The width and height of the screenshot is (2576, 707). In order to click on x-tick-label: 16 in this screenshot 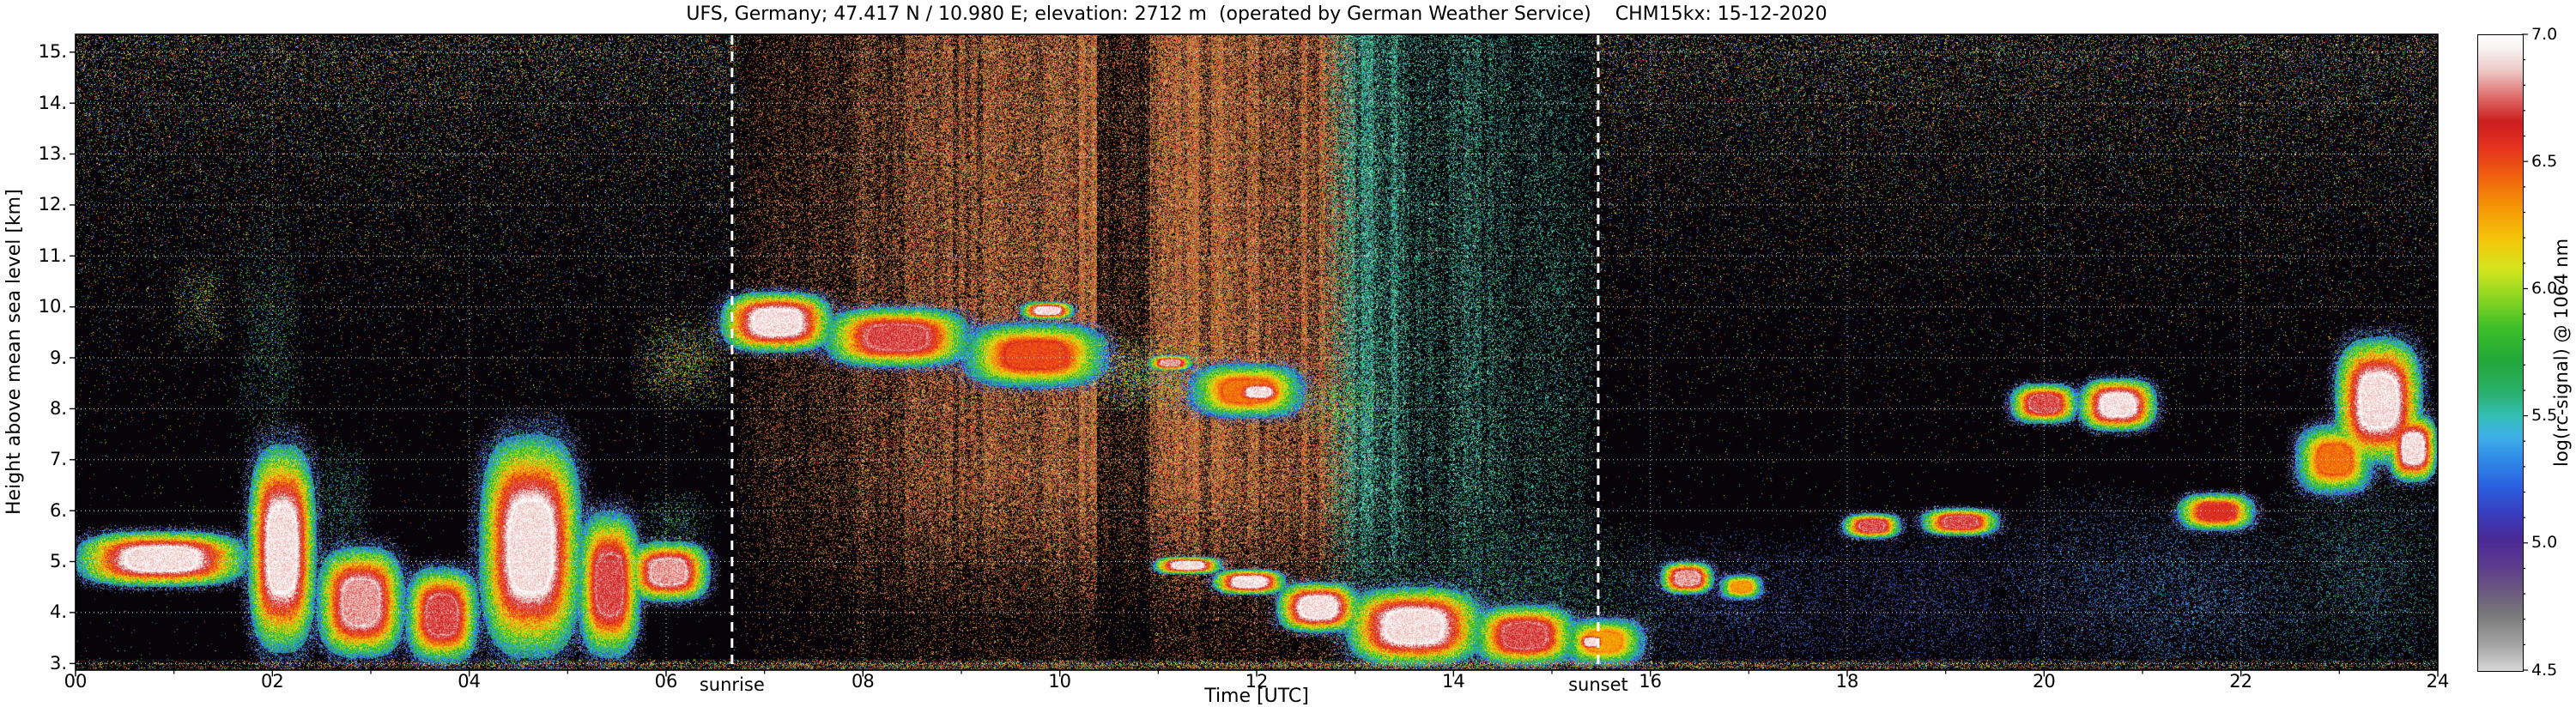, I will do `click(1651, 681)`.